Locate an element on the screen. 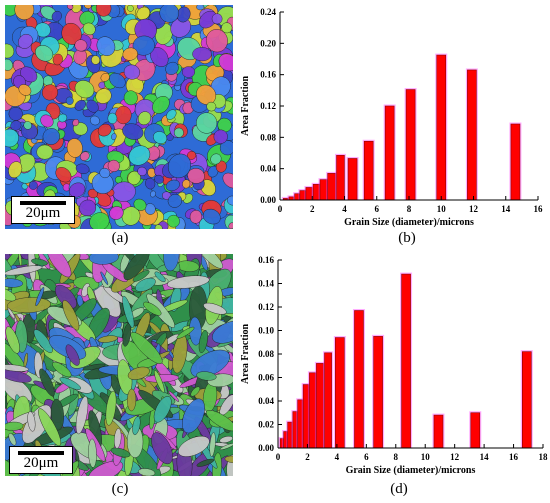 The image size is (550, 503). x-tick-label: 8 is located at coordinates (396, 457).